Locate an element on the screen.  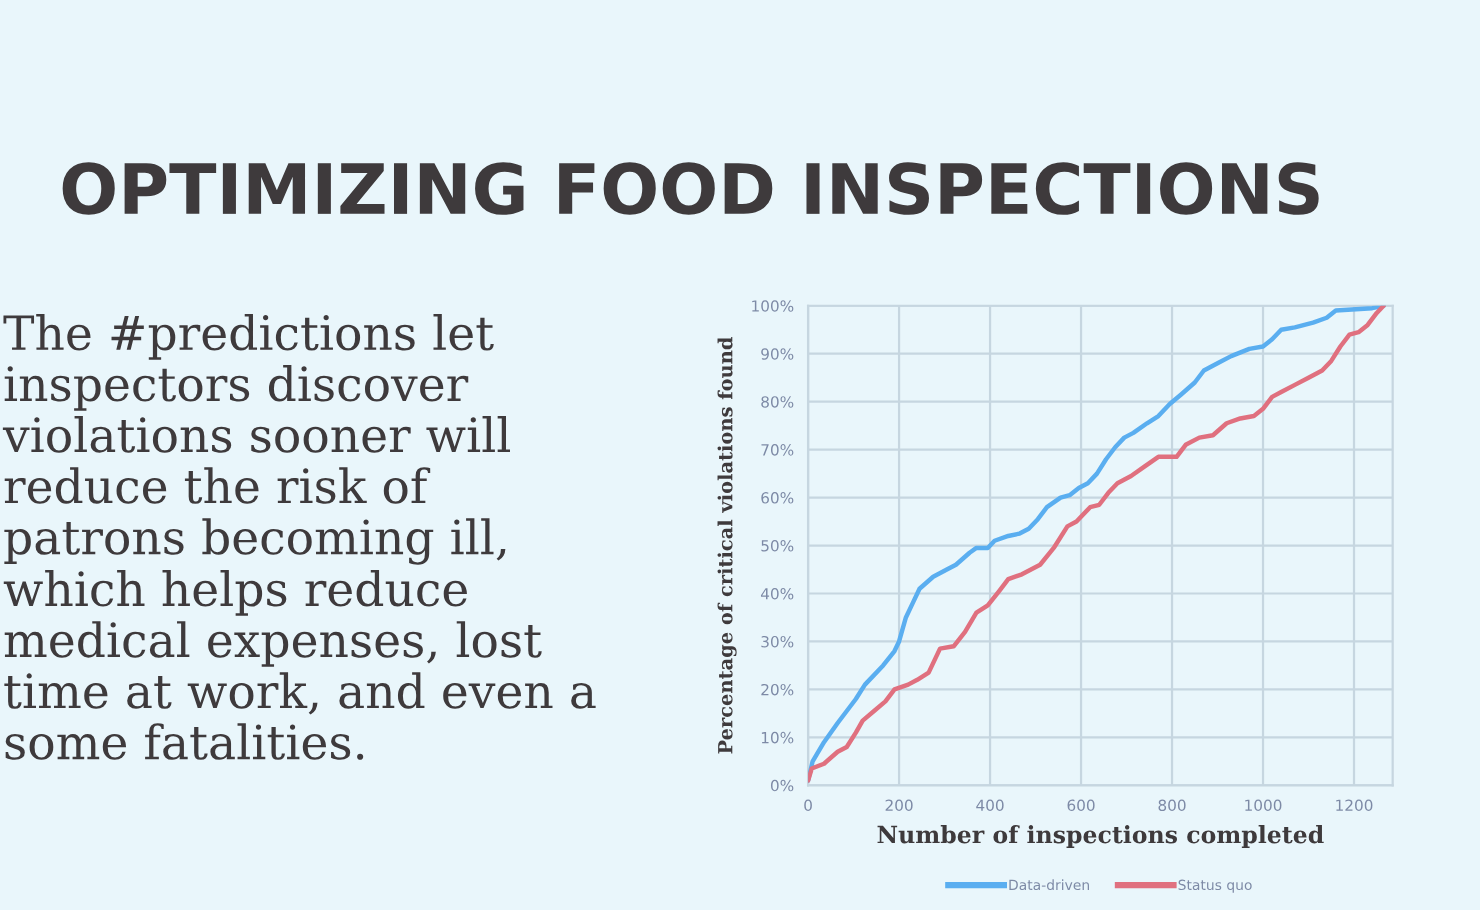
y-tick-label: 60% is located at coordinates (777, 498).